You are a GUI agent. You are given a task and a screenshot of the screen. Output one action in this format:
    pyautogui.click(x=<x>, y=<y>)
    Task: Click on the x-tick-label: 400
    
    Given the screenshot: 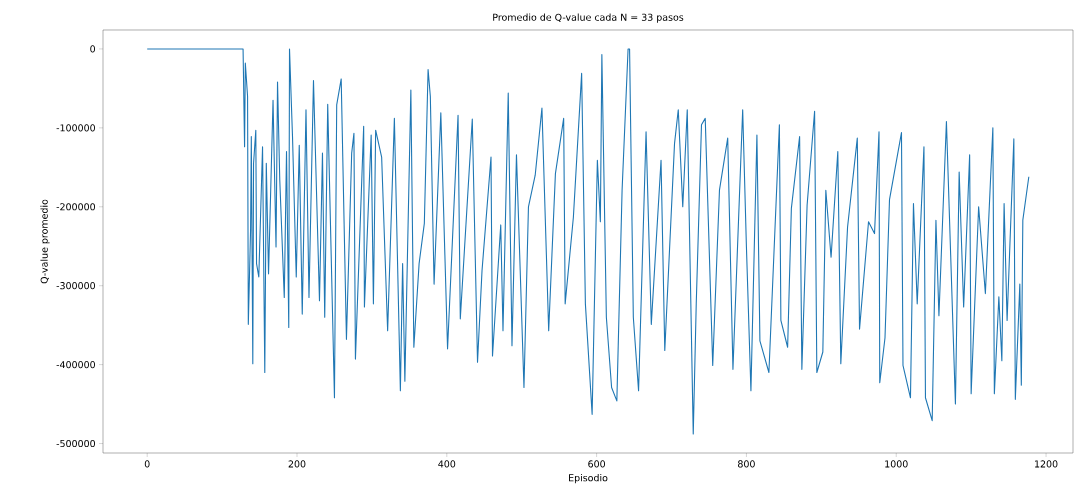 What is the action you would take?
    pyautogui.click(x=447, y=464)
    